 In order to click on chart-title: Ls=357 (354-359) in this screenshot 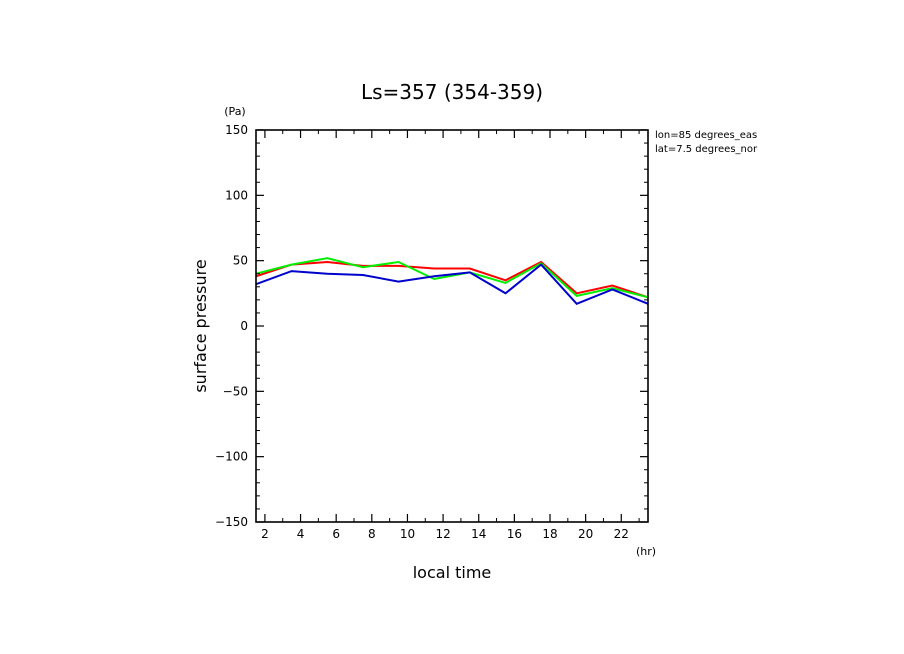, I will do `click(452, 92)`.